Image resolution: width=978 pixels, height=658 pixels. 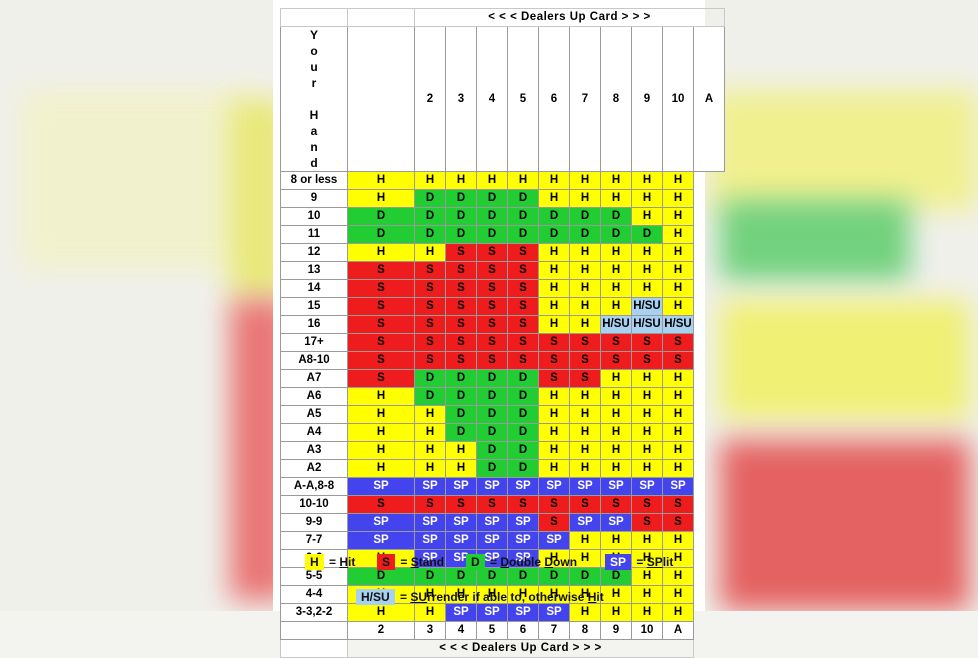 What do you see at coordinates (314, 562) in the screenshot?
I see `hit-swatch: H` at bounding box center [314, 562].